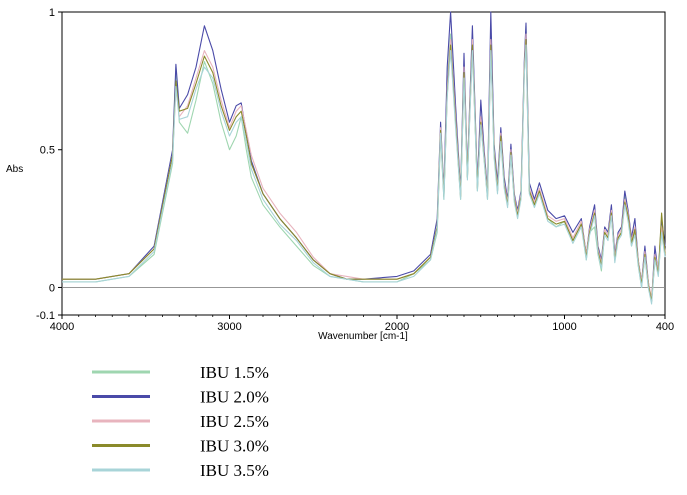 The width and height of the screenshot is (687, 495). Describe the element at coordinates (229, 327) in the screenshot. I see `x-tick-label: 3000` at that location.